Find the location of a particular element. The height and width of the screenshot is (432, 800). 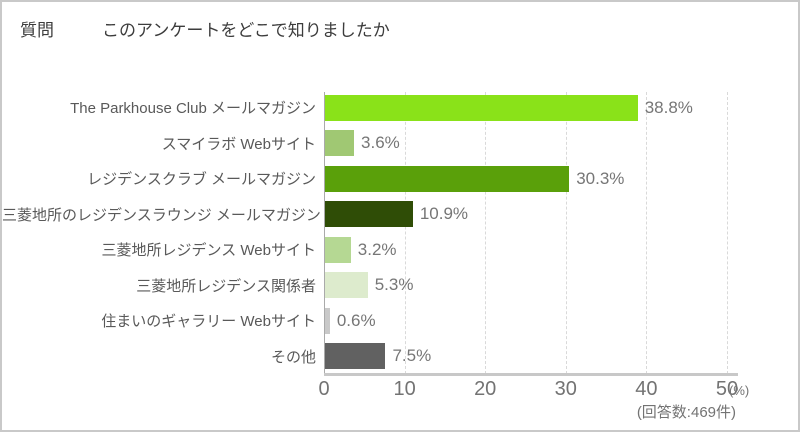

bar-value-label: 10.9% is located at coordinates (444, 214).